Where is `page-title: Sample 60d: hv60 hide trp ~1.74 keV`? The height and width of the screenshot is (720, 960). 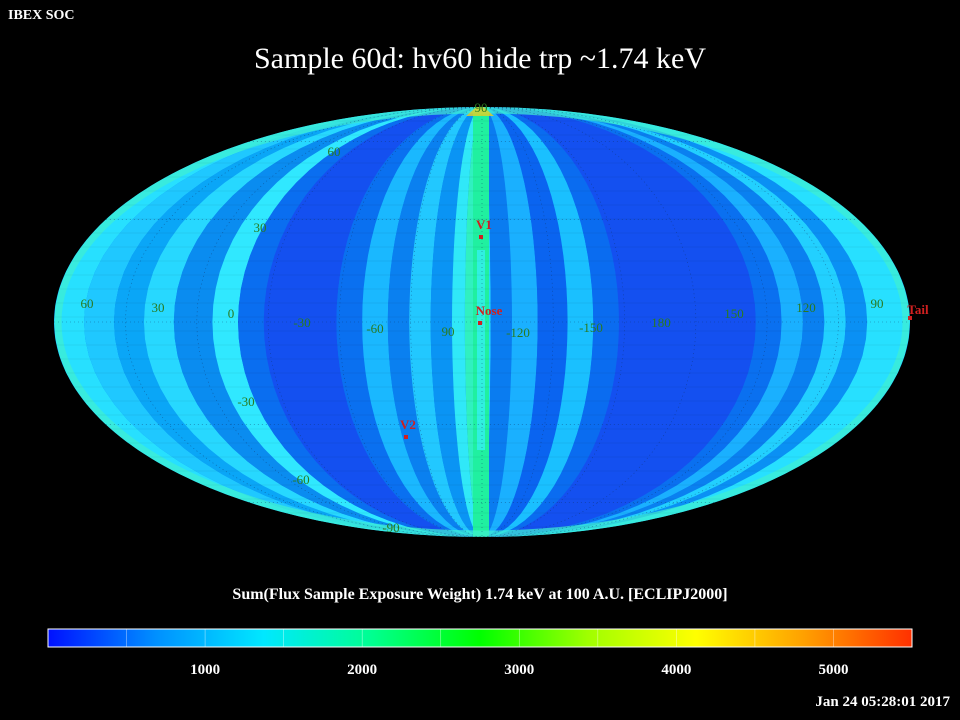
page-title: Sample 60d: hv60 hide trp ~1.74 keV is located at coordinates (479, 58).